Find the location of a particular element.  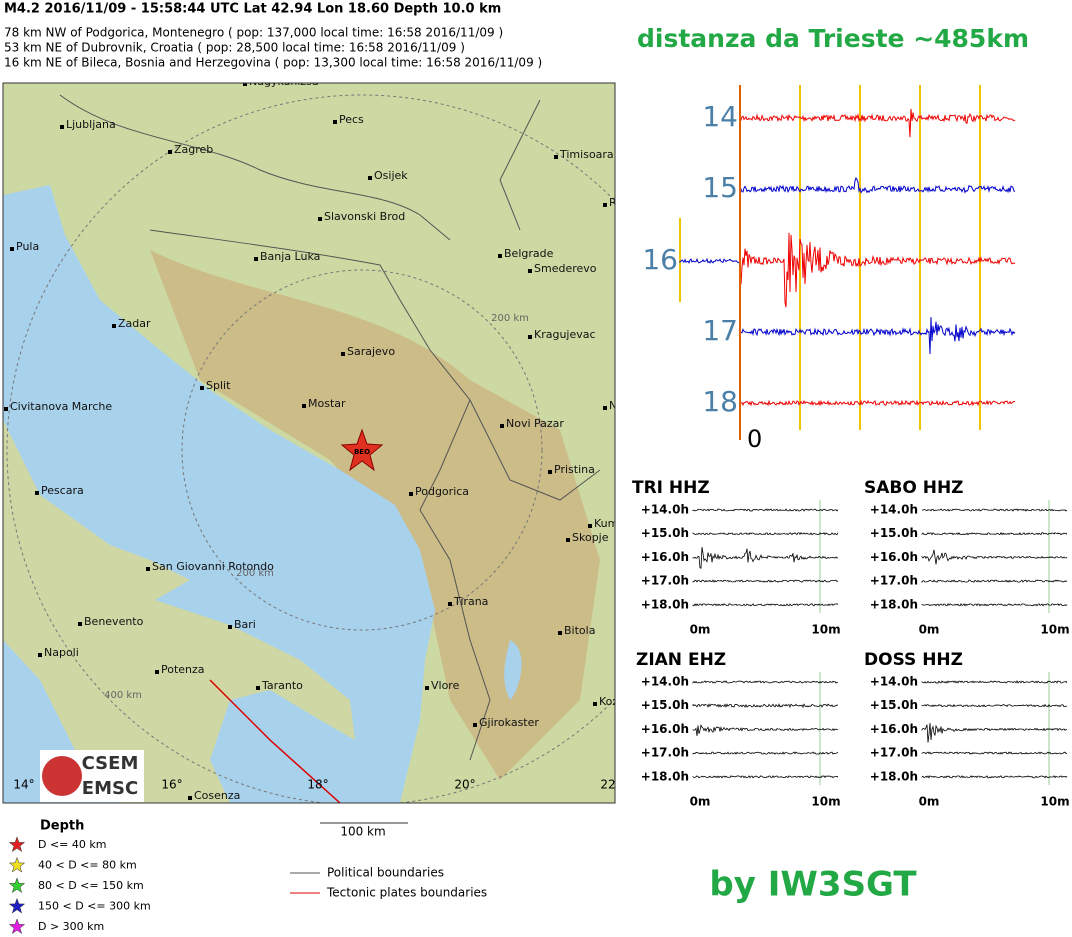

city-label: Smederevo is located at coordinates (565, 268).